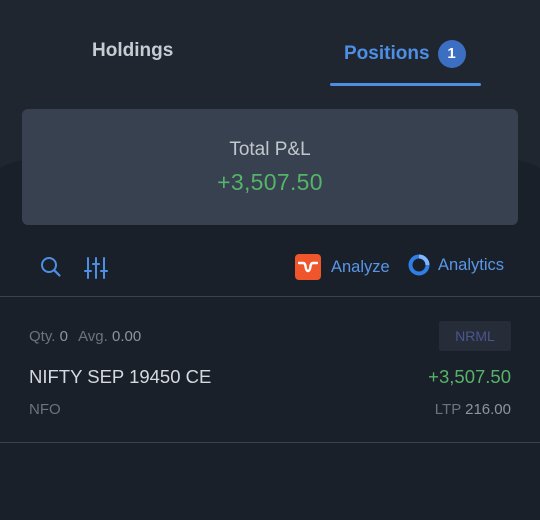  What do you see at coordinates (360, 266) in the screenshot?
I see `analyze-label: Analyze` at bounding box center [360, 266].